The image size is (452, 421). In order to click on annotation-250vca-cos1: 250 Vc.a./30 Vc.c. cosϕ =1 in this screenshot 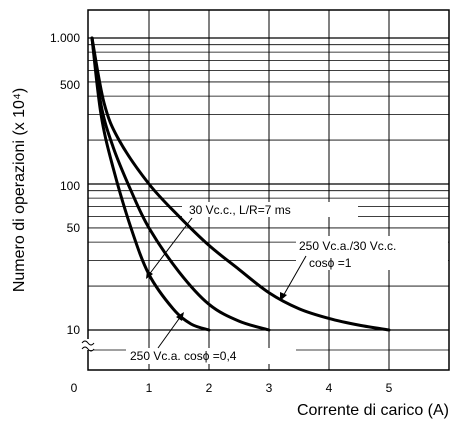, I will do `click(364, 268)`.